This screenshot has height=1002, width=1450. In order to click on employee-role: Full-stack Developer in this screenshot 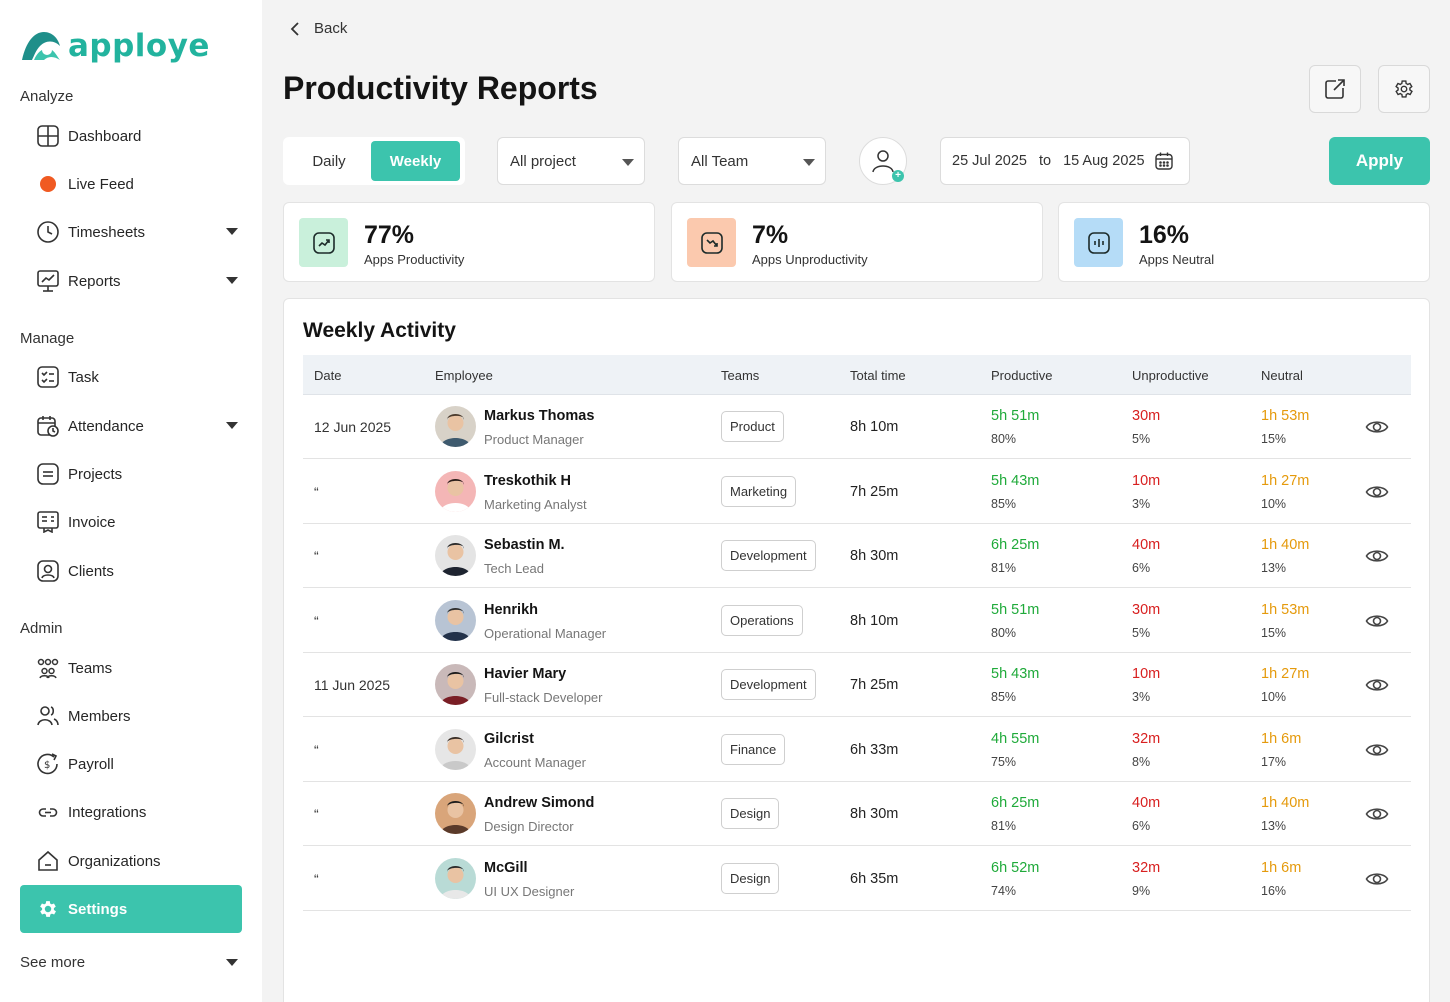, I will do `click(543, 697)`.